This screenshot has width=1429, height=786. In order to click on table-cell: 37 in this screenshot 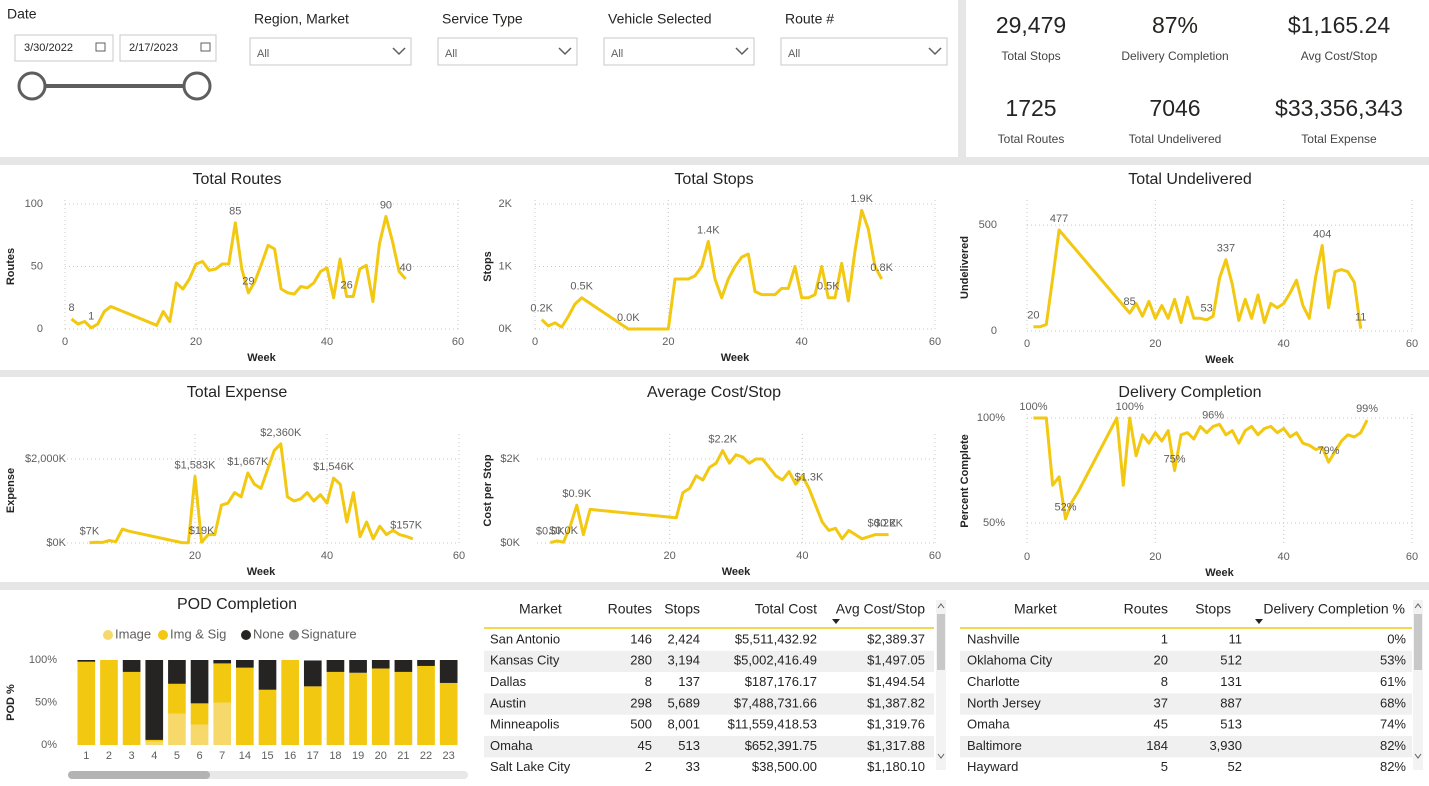, I will do `click(1161, 702)`.